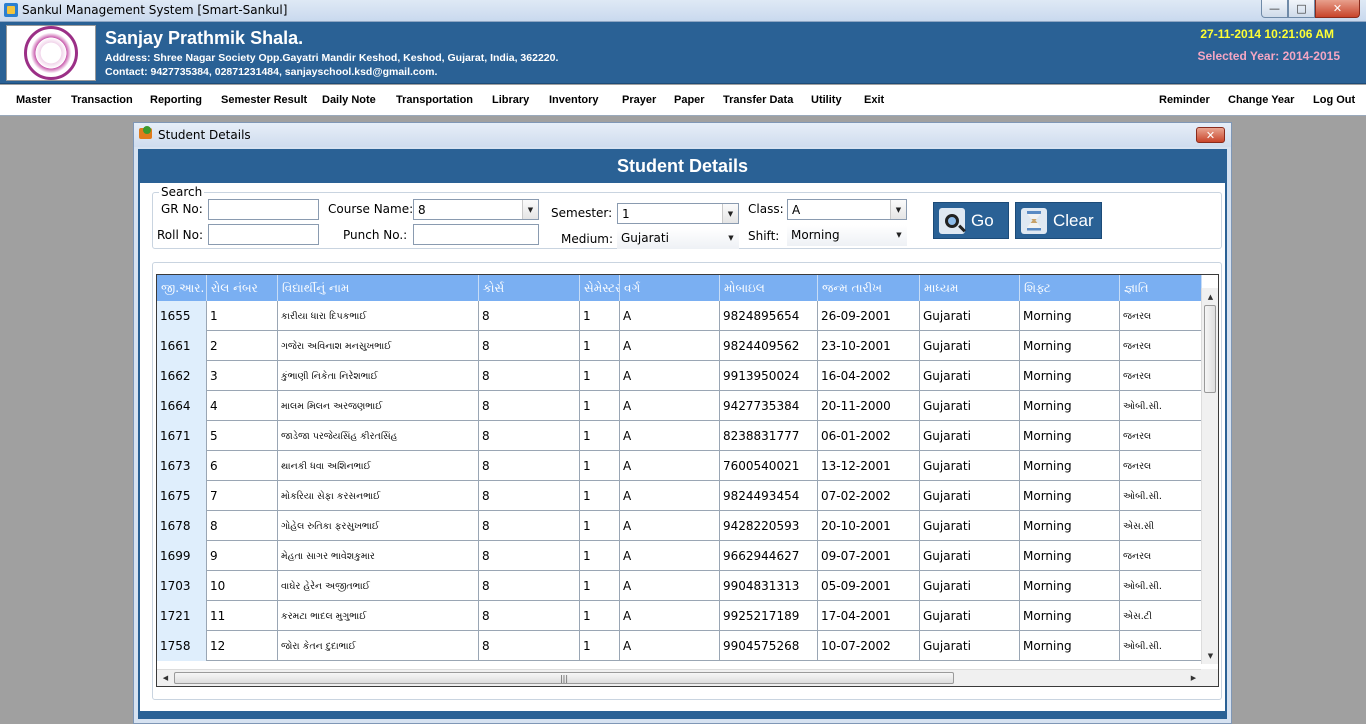 This screenshot has height=724, width=1366. What do you see at coordinates (263, 209) in the screenshot?
I see `gr-no-input` at bounding box center [263, 209].